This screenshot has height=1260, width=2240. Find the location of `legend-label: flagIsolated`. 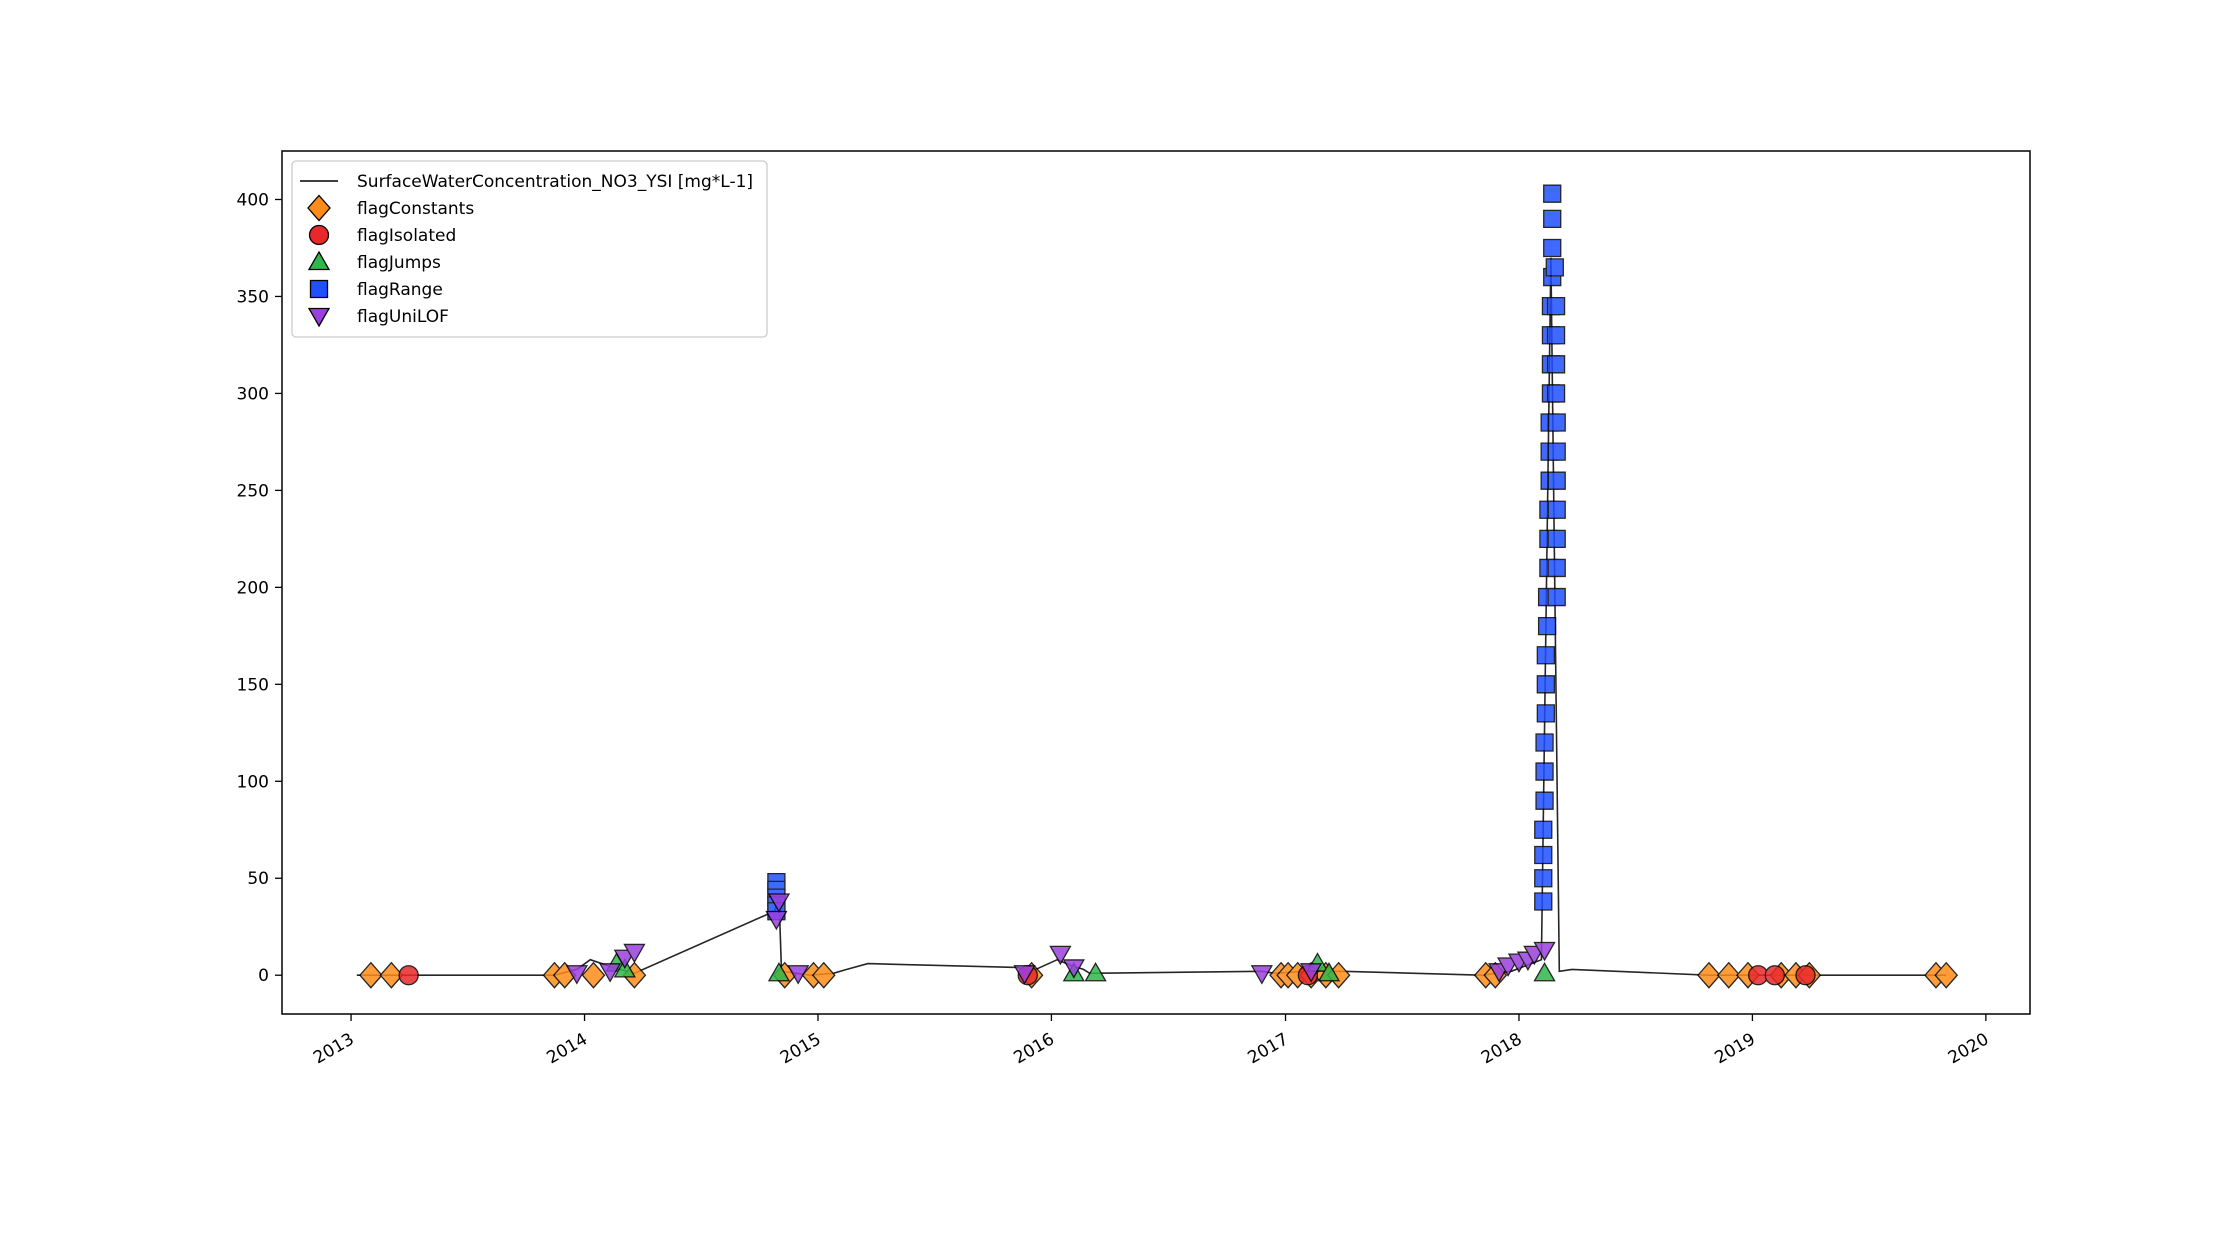

legend-label: flagIsolated is located at coordinates (406, 236).